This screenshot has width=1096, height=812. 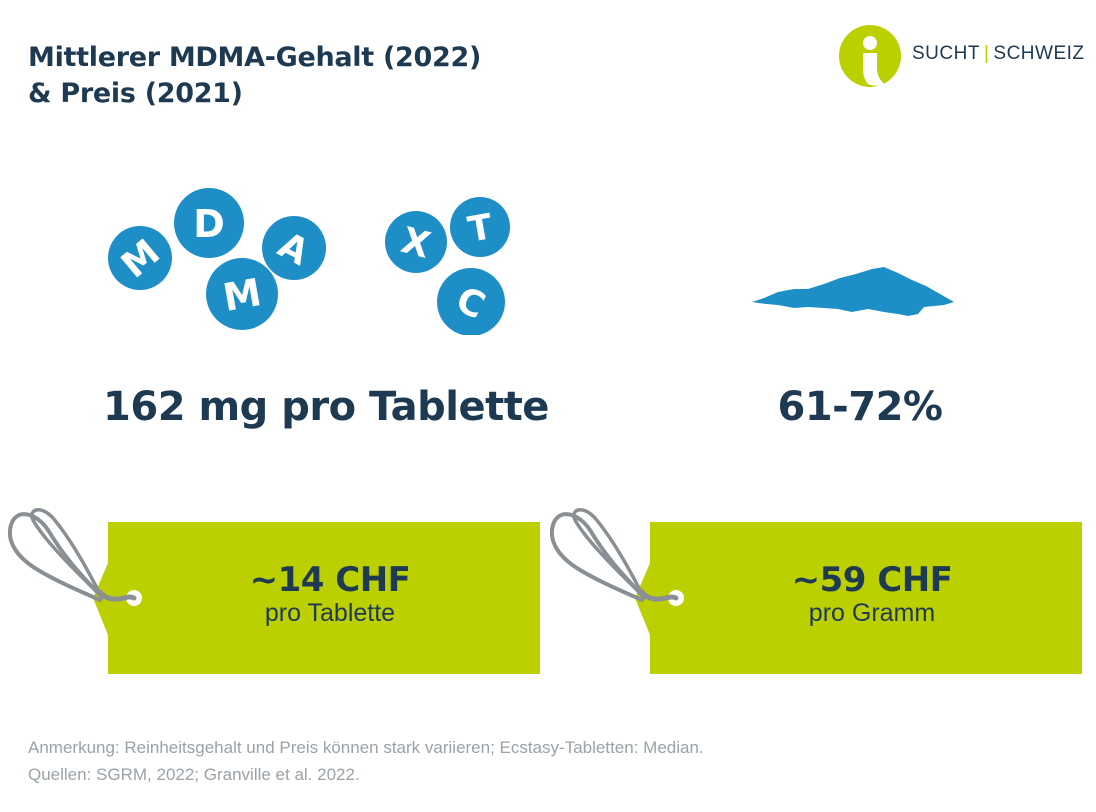 I want to click on sucht-schweiz-logo: SUCHT | SCHWEIZ, so click(x=961, y=56).